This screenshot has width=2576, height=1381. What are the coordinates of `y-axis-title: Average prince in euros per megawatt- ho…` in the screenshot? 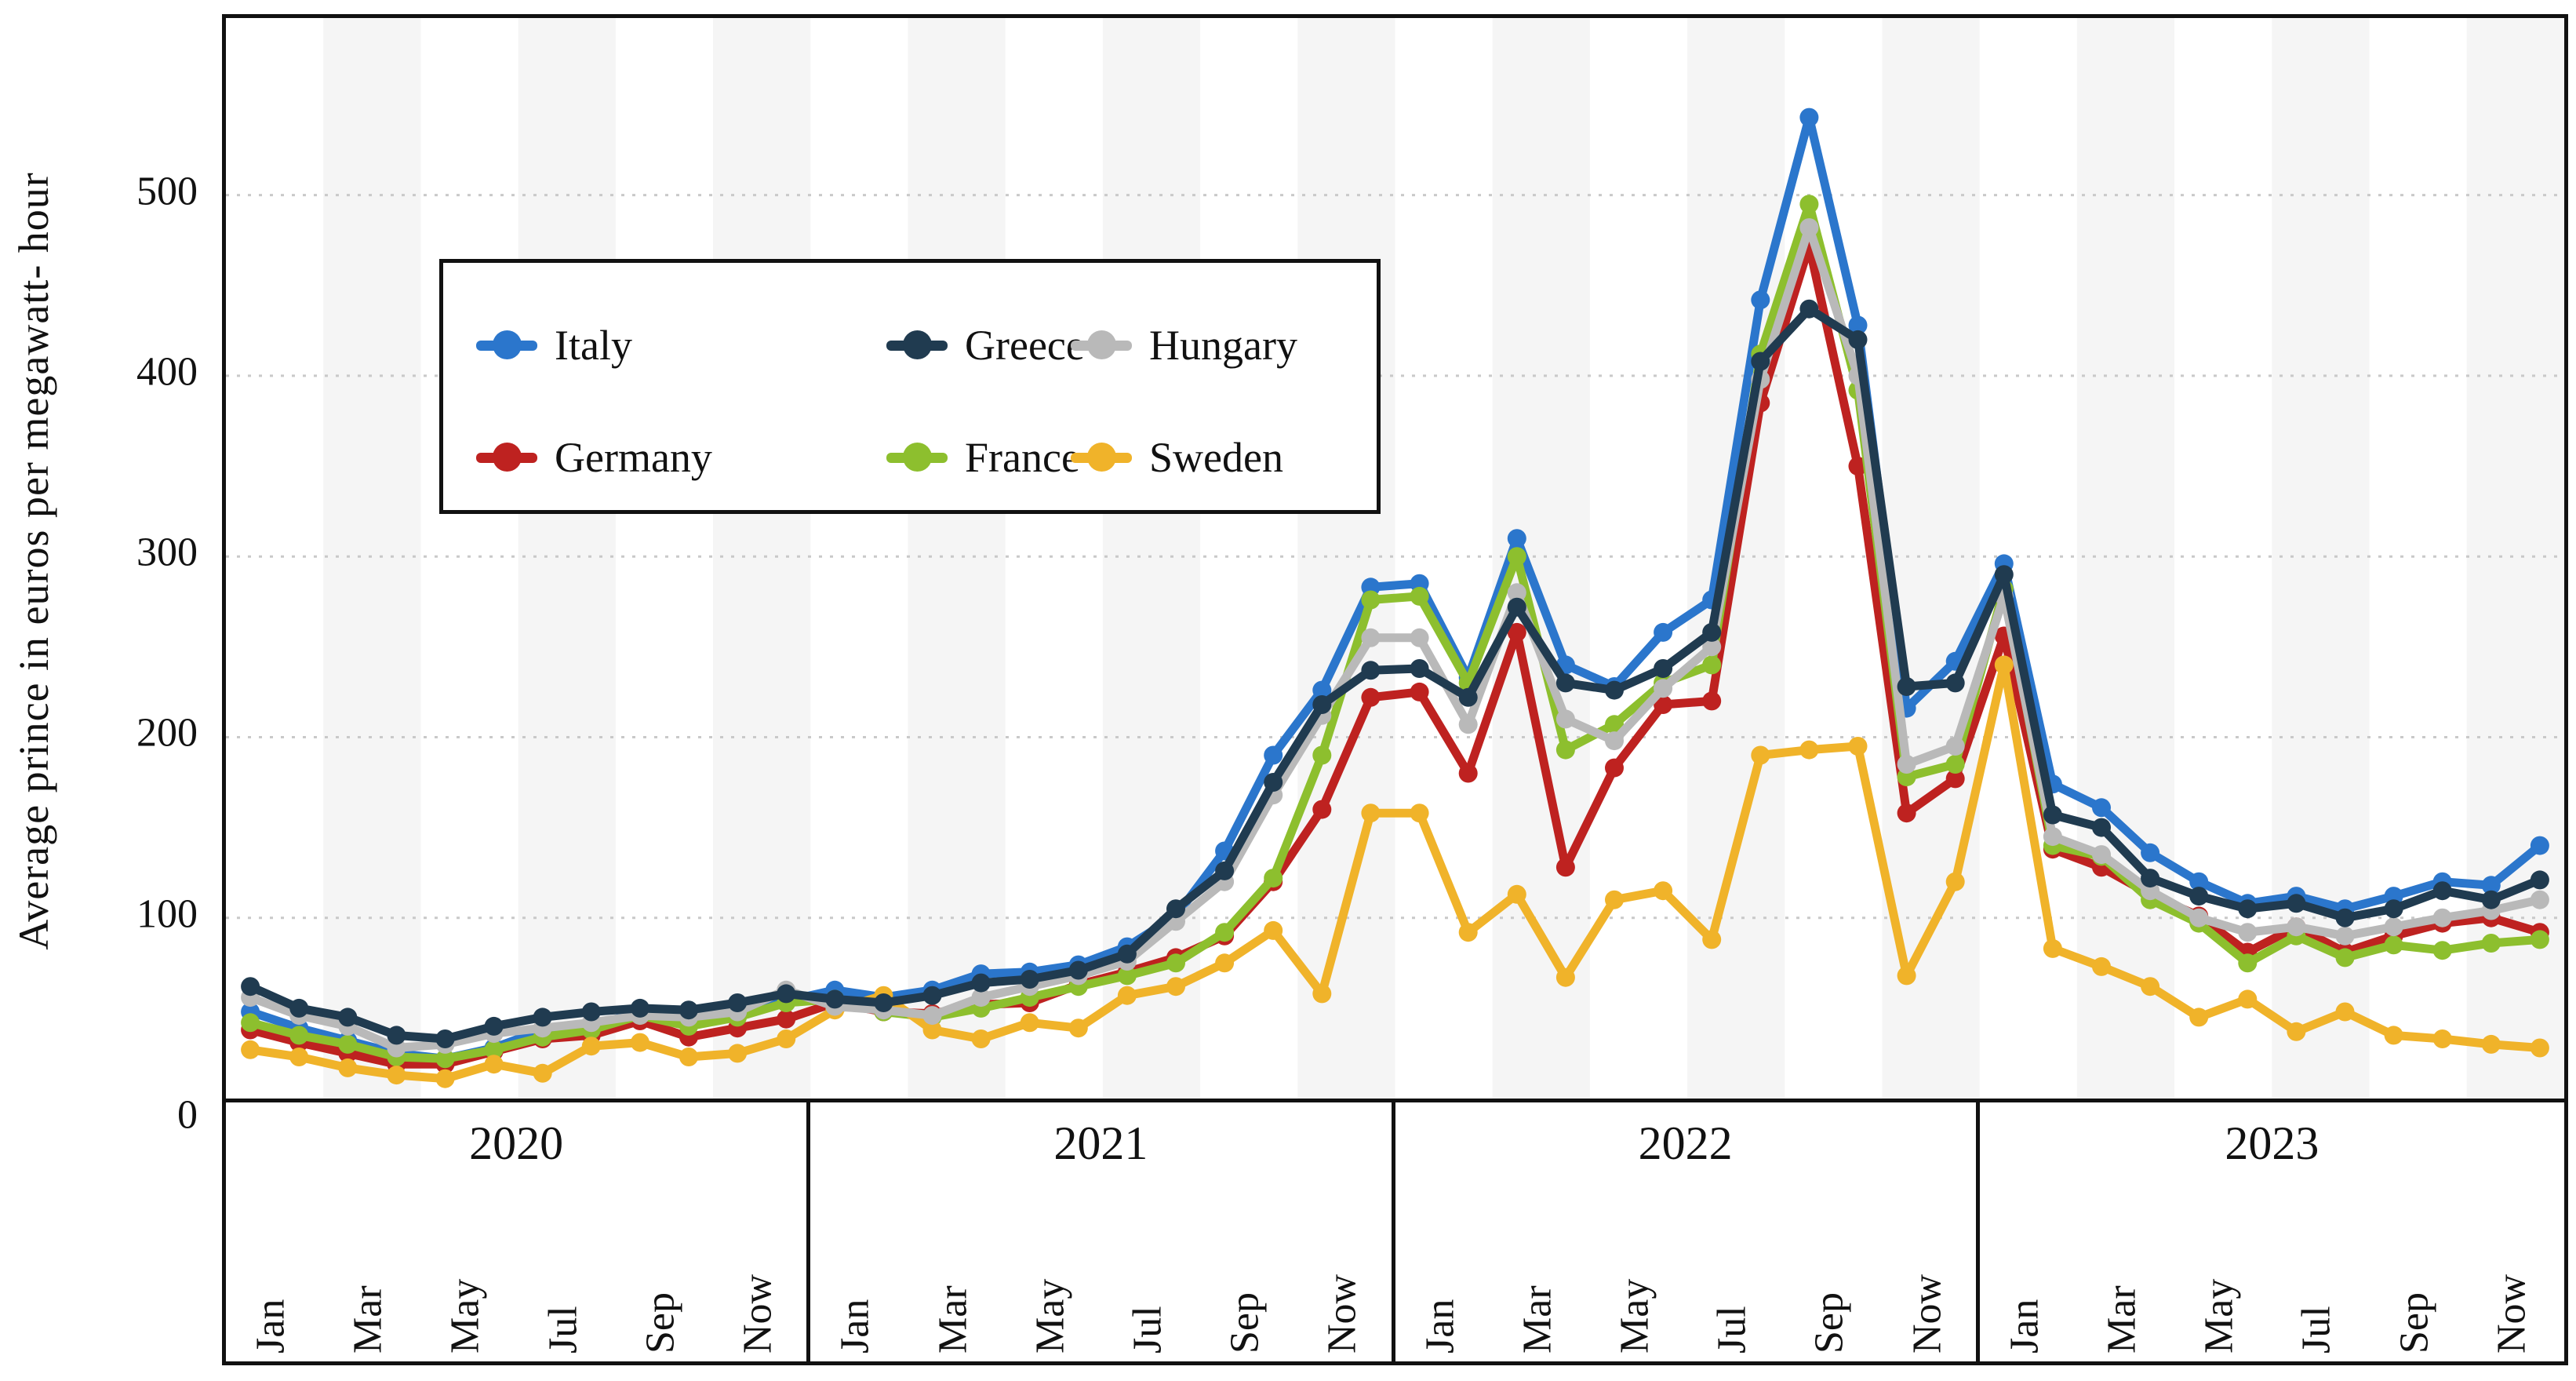 It's located at (33, 561).